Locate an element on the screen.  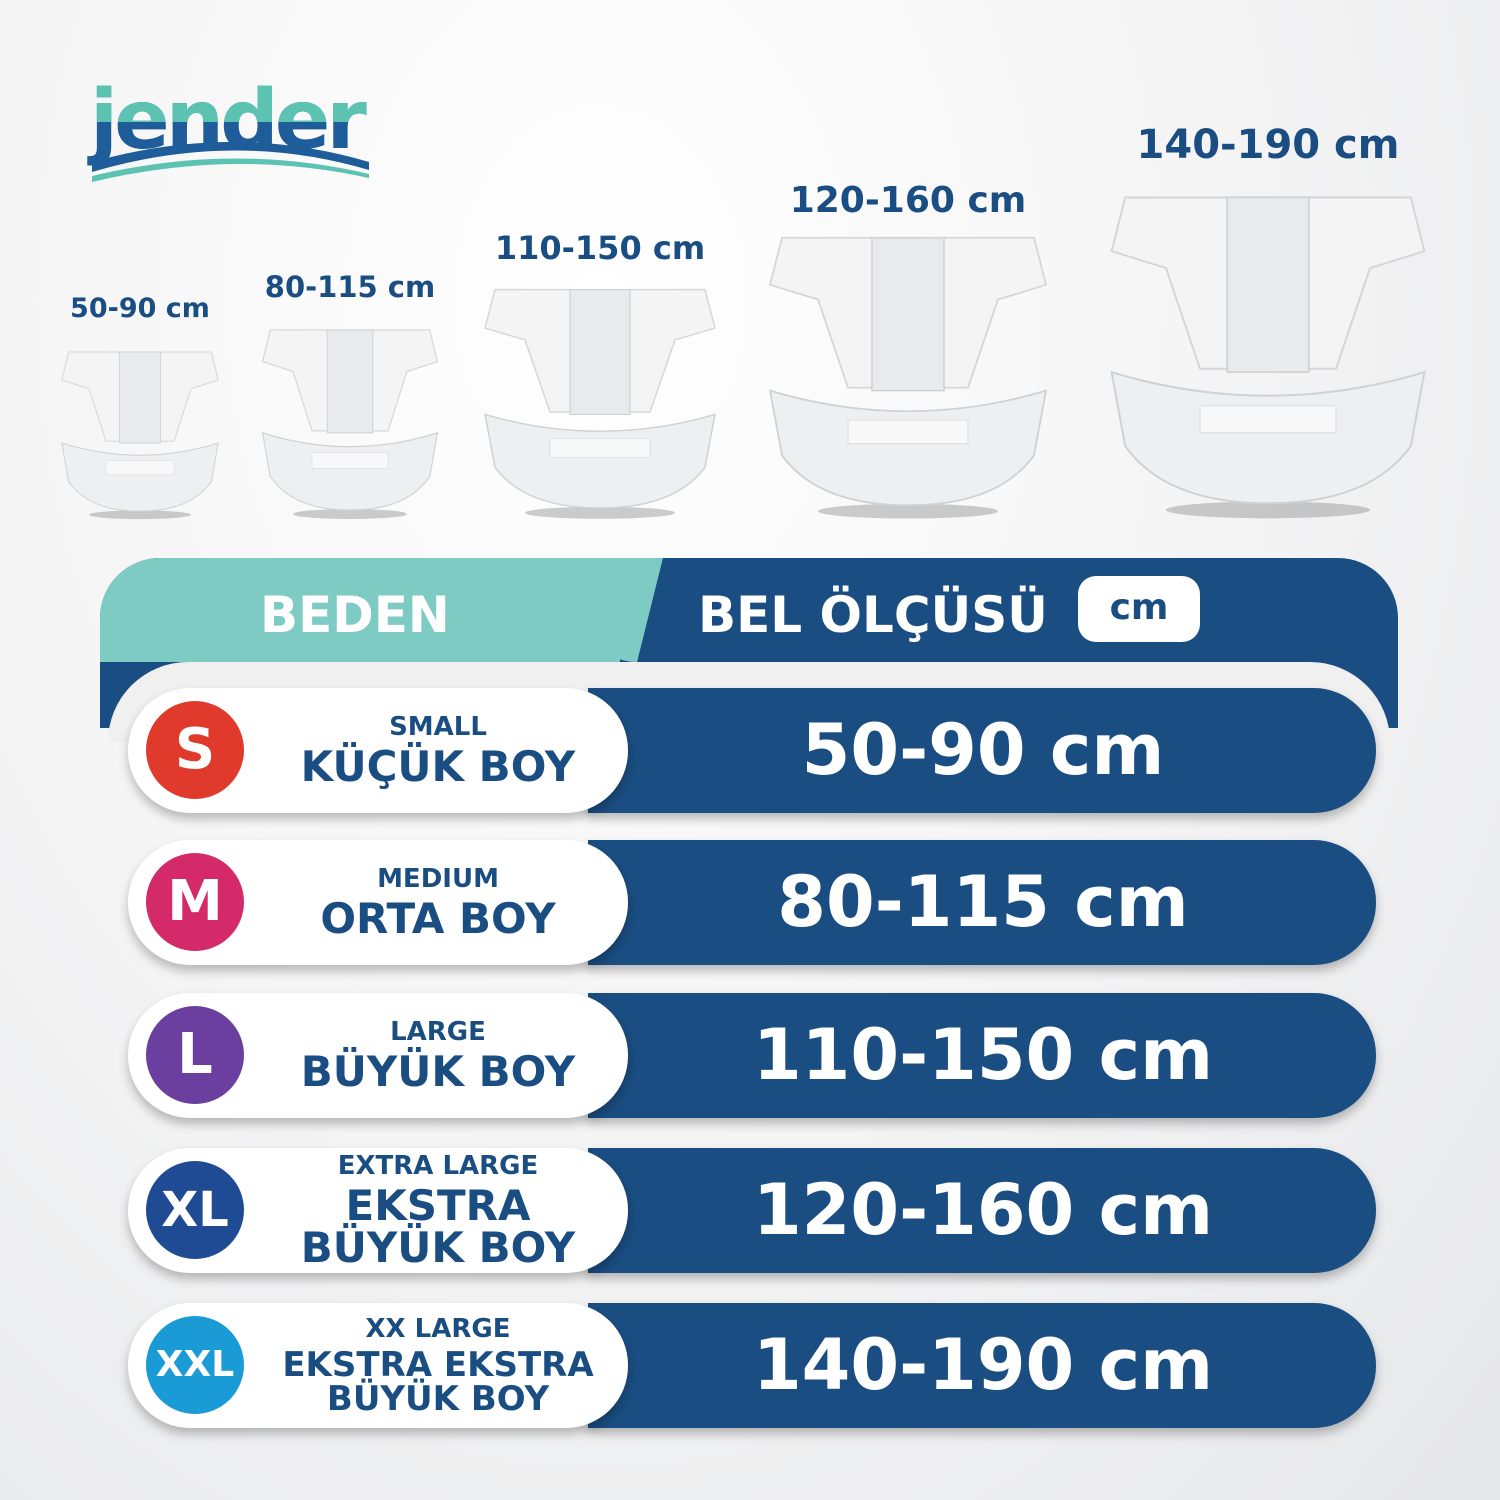
diaper-size-label: 50-90 cm is located at coordinates (140, 308).